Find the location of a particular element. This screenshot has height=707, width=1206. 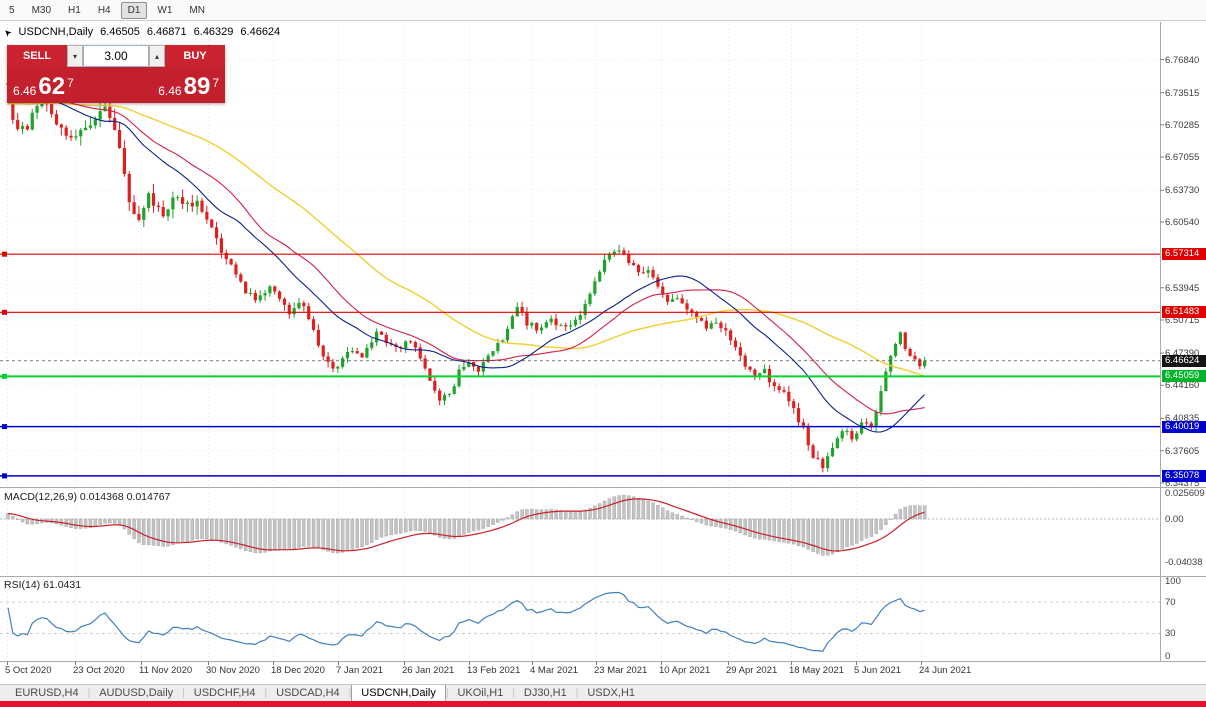

sell-button: SELL is located at coordinates (37, 56).